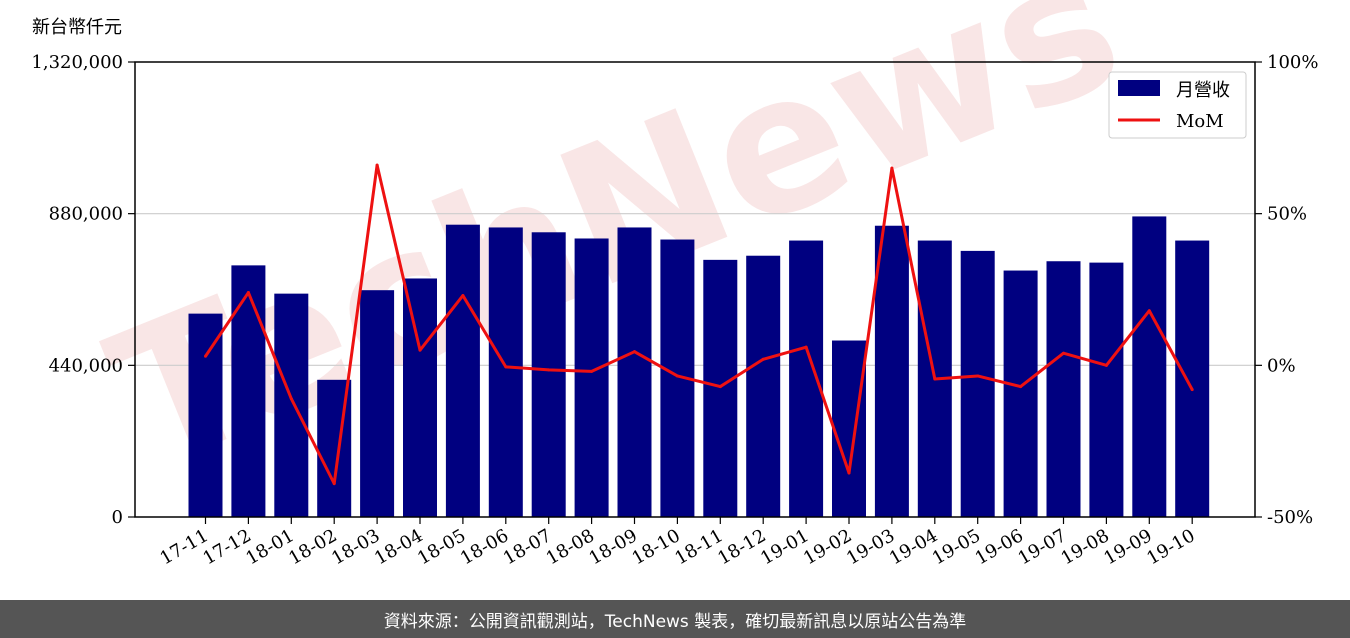 This screenshot has height=638, width=1350. Describe the element at coordinates (77, 62) in the screenshot. I see `left-tick-label: 1,320,000` at that location.